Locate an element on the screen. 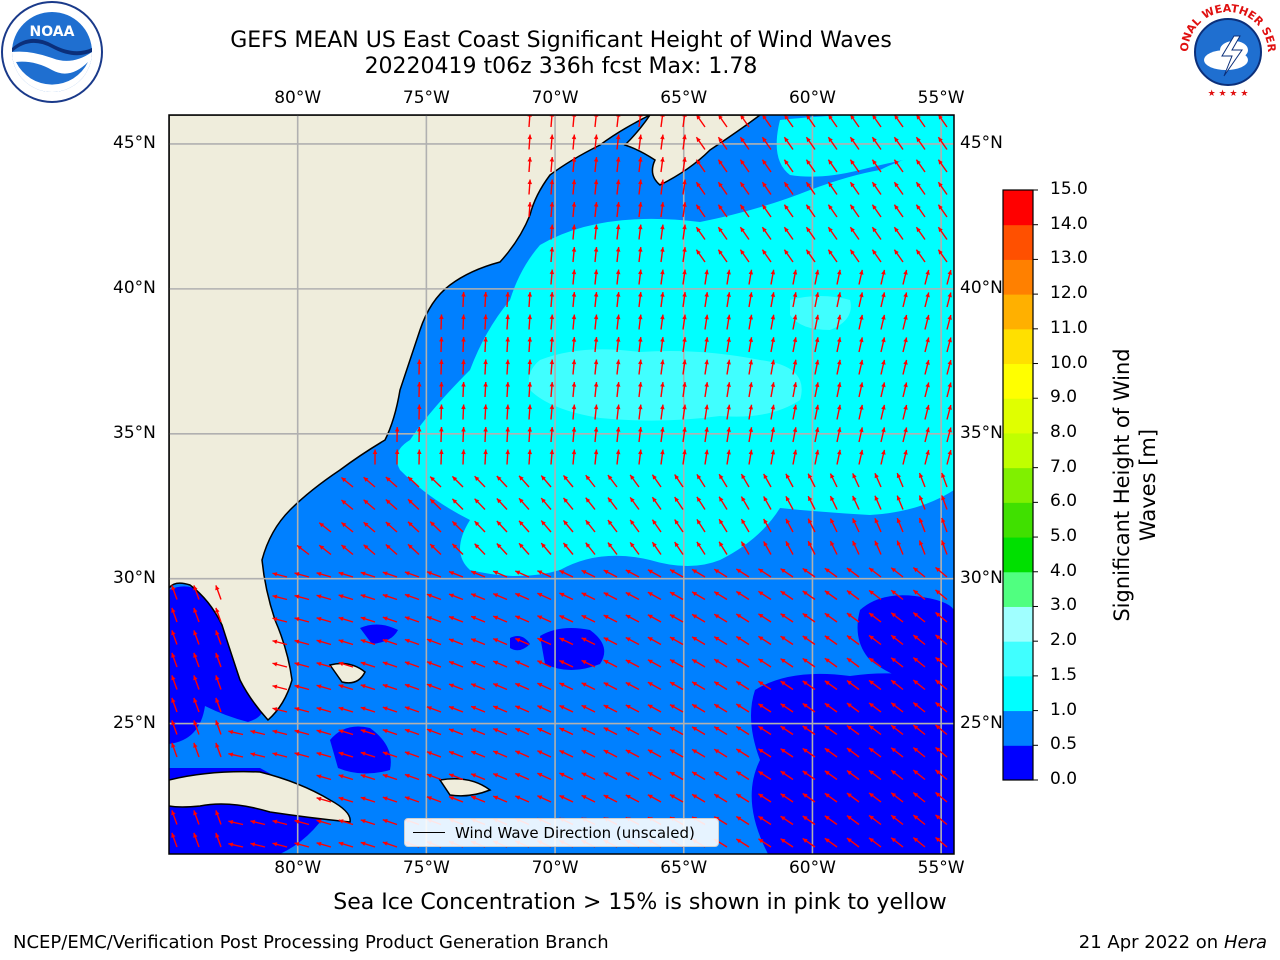  lon-tick-label: 70°W is located at coordinates (555, 868).